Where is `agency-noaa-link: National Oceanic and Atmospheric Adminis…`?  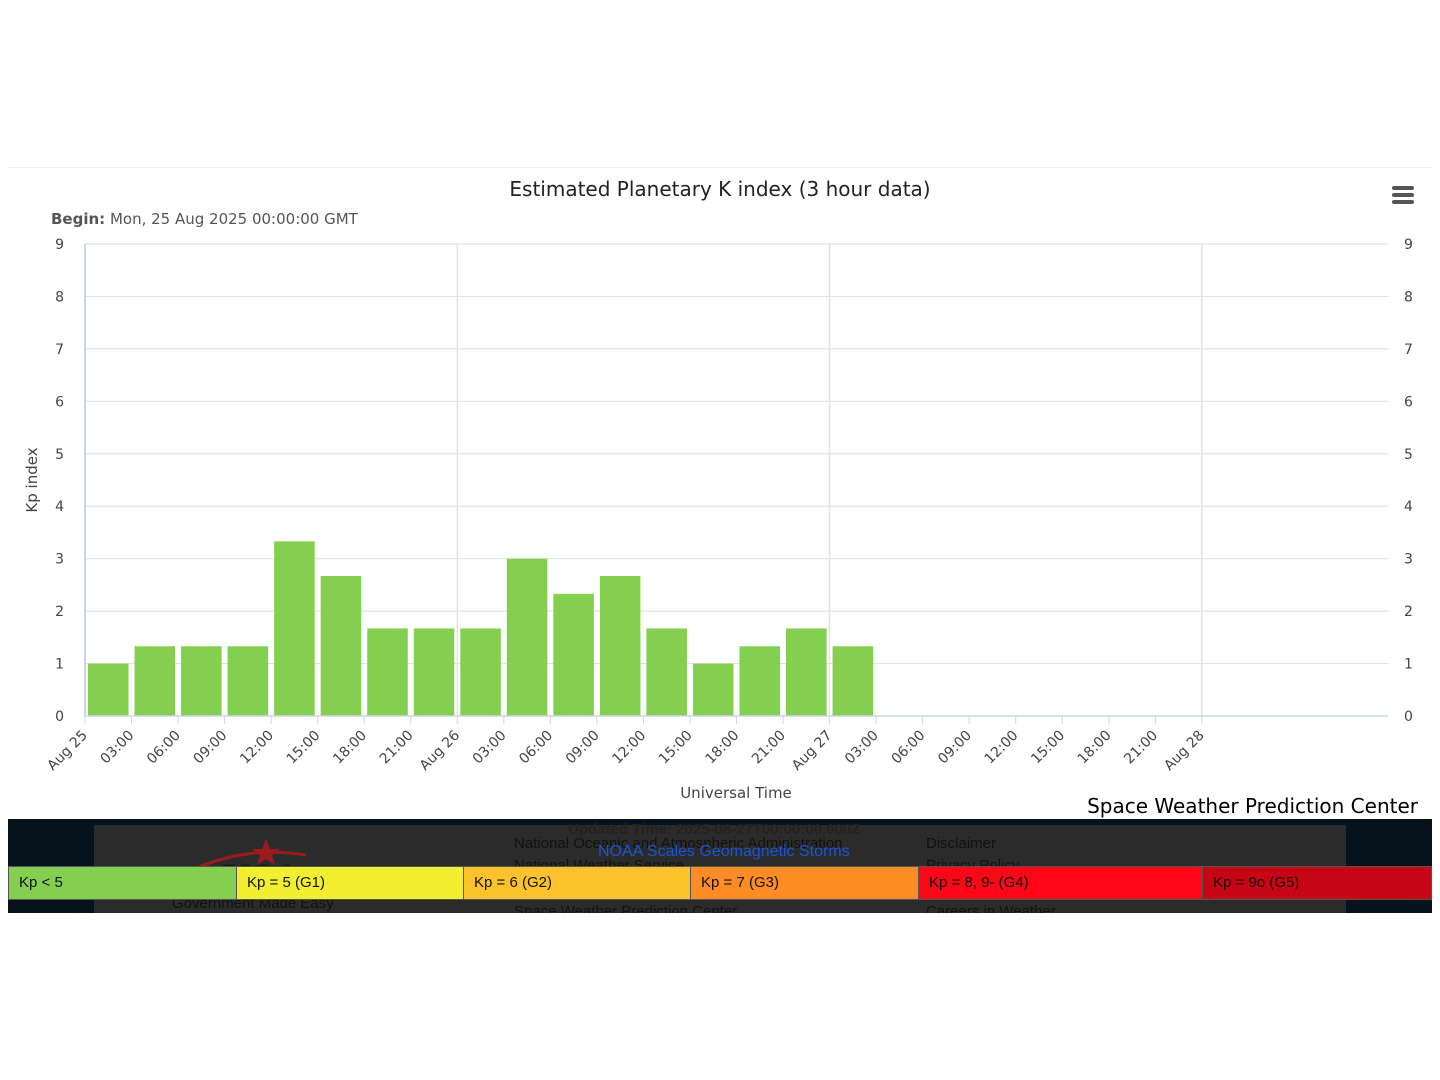
agency-noaa-link: National Oceanic and Atmospheric Adminis… is located at coordinates (678, 843).